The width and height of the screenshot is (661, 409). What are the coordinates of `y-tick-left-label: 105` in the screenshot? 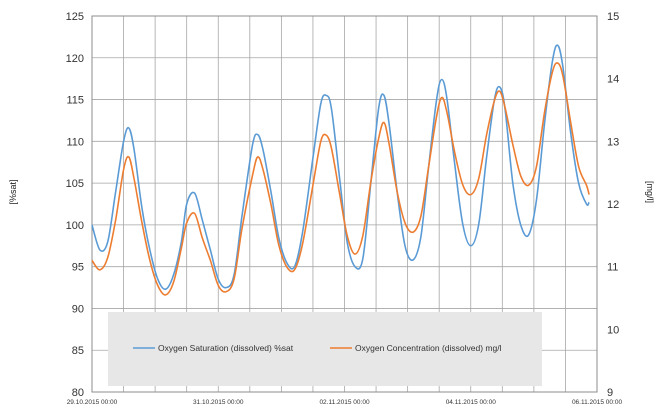 It's located at (75, 184).